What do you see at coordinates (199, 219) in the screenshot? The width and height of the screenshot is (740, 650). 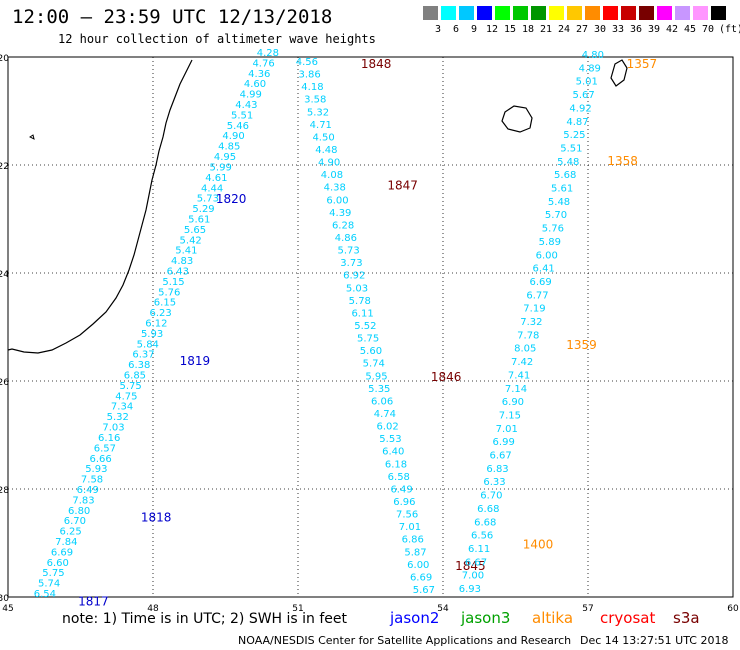 I see `swh-value: 5.61` at bounding box center [199, 219].